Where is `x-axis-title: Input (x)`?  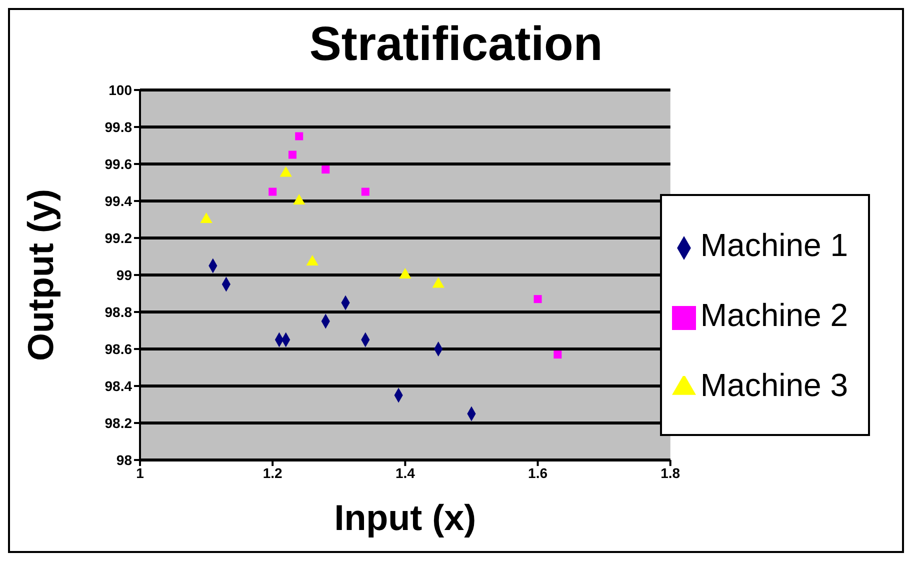
x-axis-title: Input (x) is located at coordinates (405, 517).